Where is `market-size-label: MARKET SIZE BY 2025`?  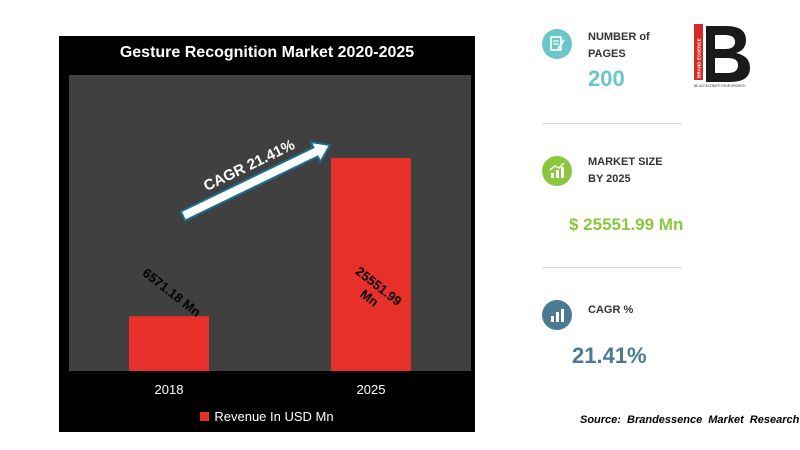
market-size-label: MARKET SIZE BY 2025 is located at coordinates (625, 171).